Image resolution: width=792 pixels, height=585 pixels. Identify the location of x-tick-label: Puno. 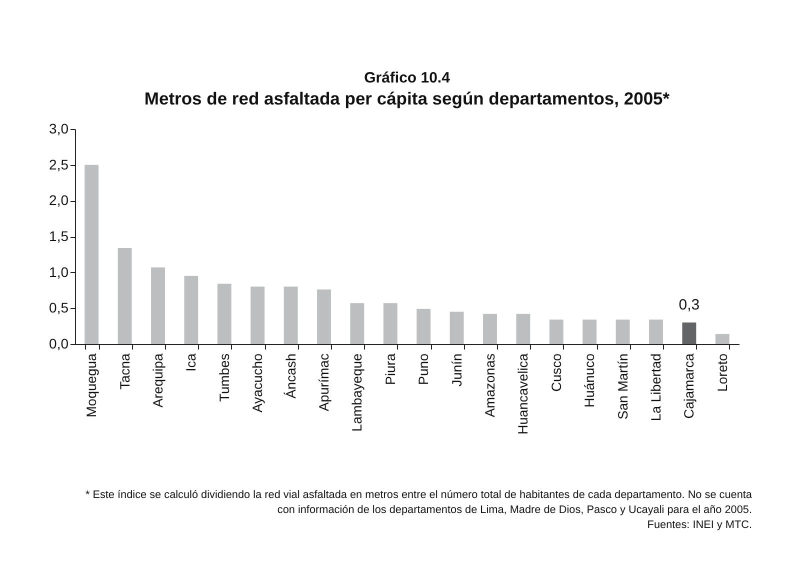
(424, 370).